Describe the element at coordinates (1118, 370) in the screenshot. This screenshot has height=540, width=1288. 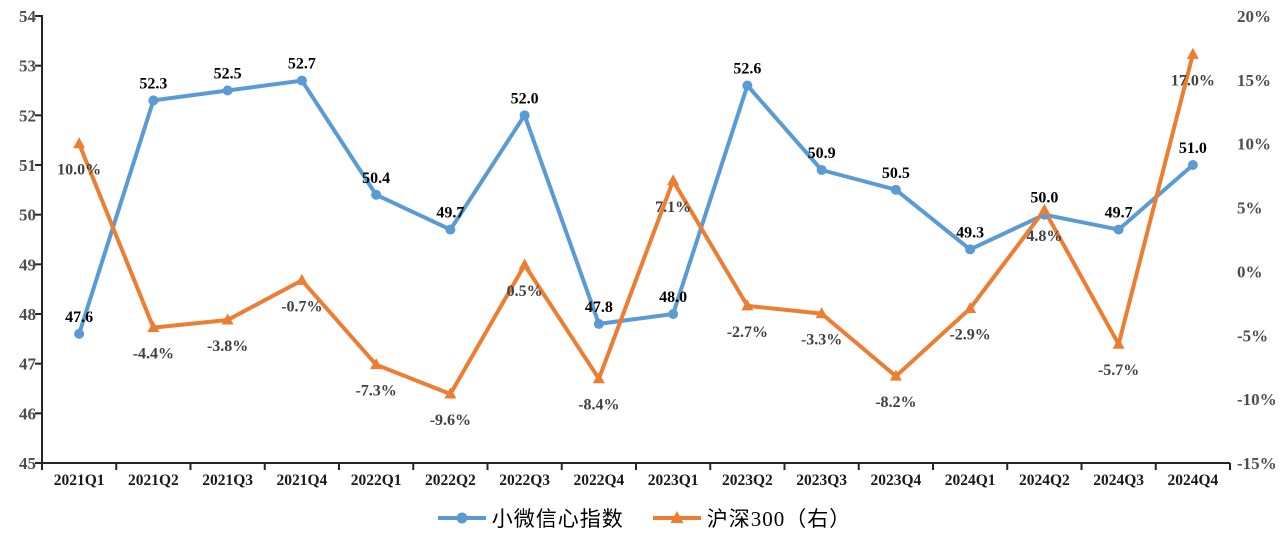
I see `data-label: -5.7%` at that location.